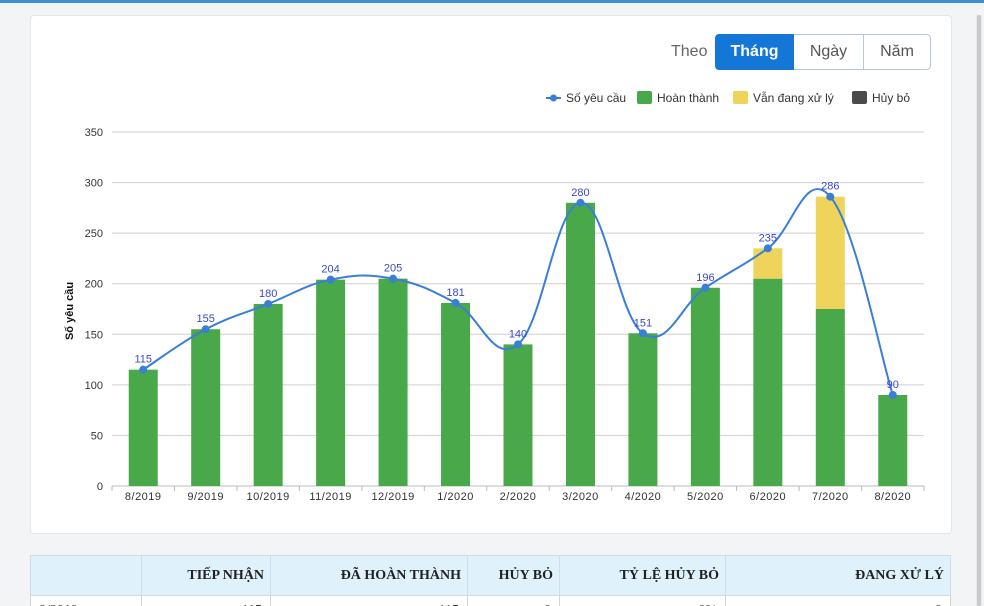 The width and height of the screenshot is (984, 606). What do you see at coordinates (518, 497) in the screenshot?
I see `x-tick-label: 2/2020` at bounding box center [518, 497].